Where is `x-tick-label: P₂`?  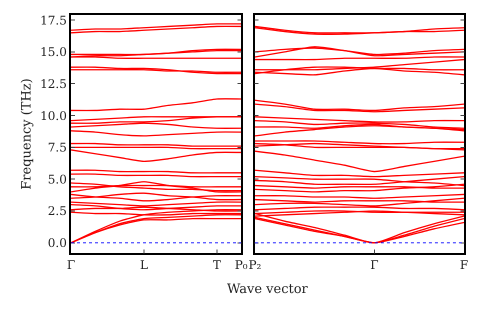 x-tick-label: P₂ is located at coordinates (255, 265).